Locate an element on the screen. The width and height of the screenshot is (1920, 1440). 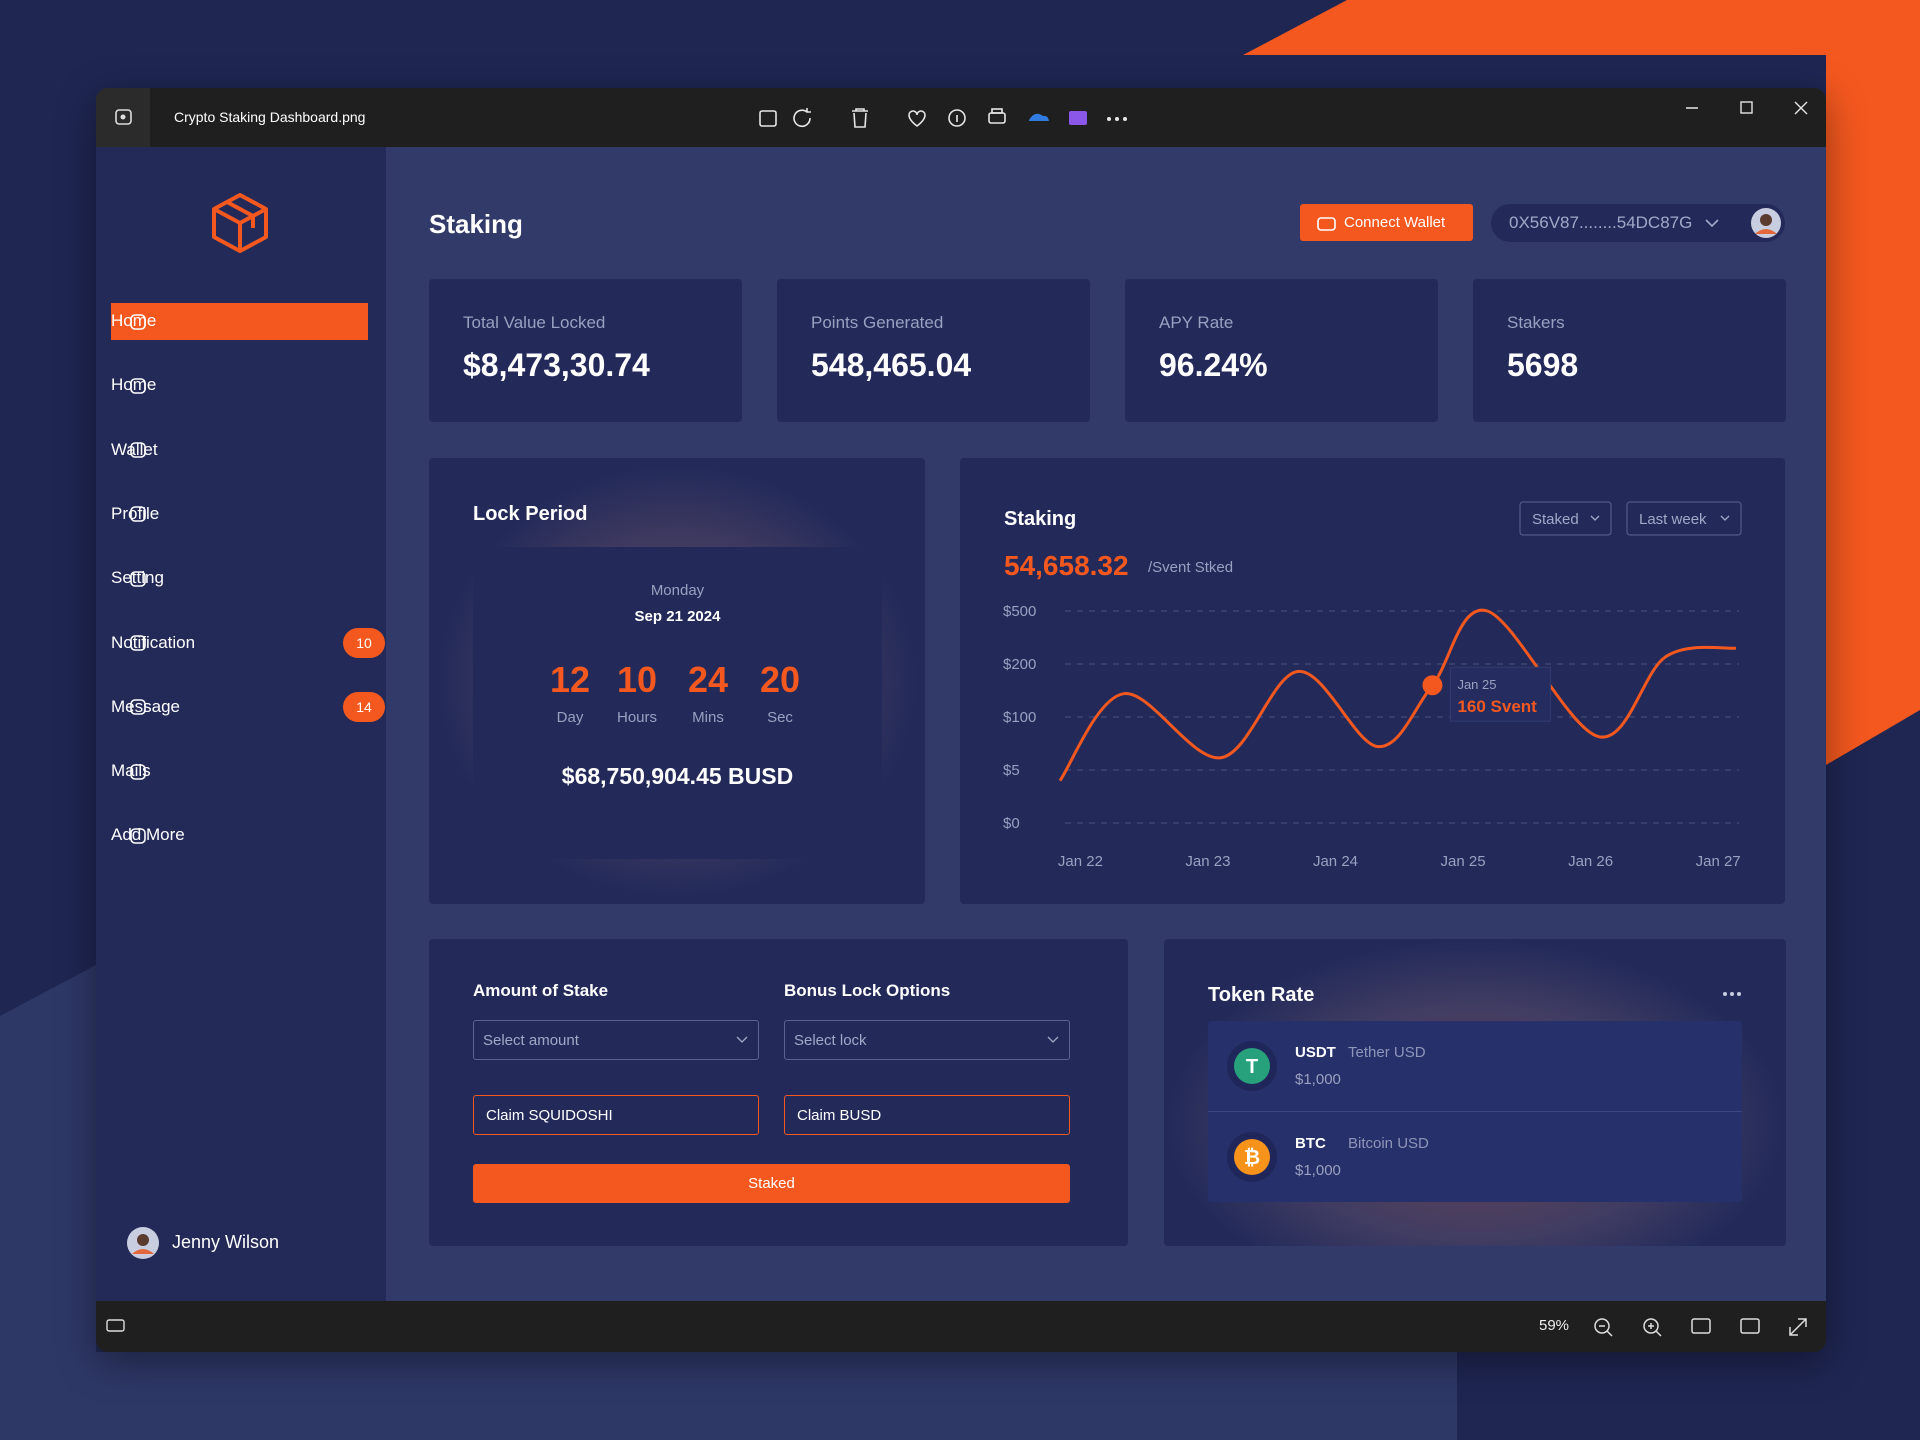
amount-select: Select amount is located at coordinates (616, 1040).